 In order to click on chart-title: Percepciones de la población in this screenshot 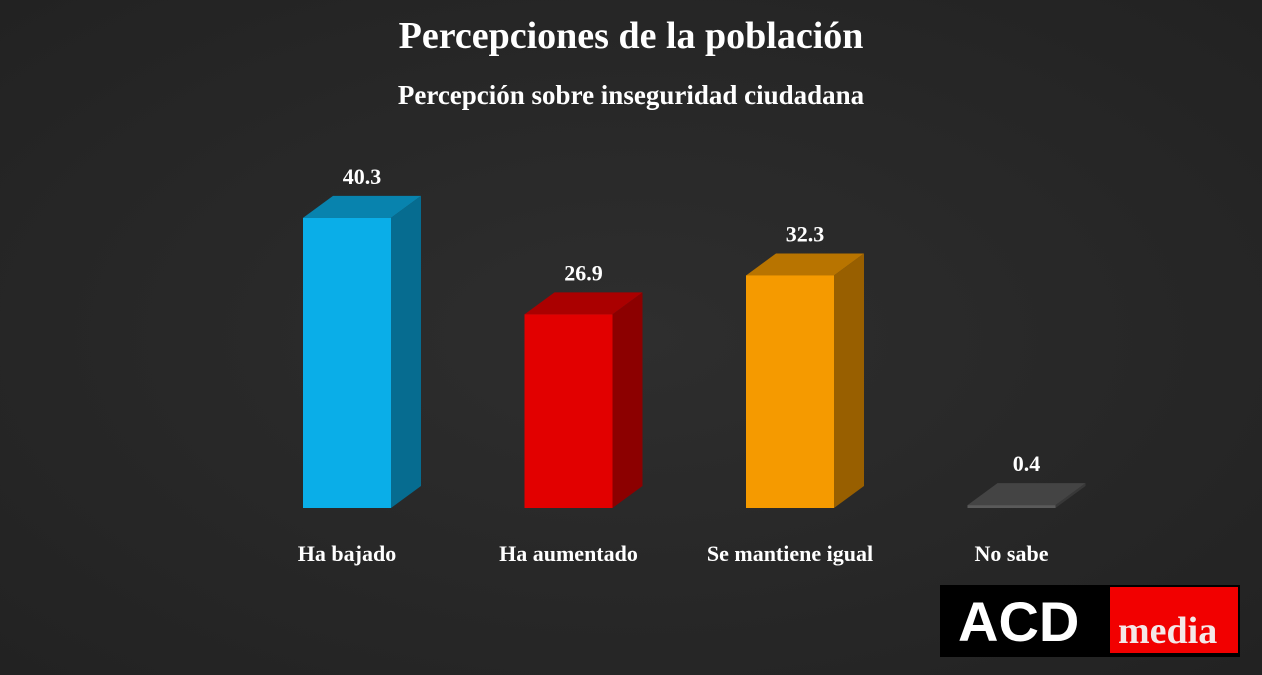, I will do `click(631, 36)`.